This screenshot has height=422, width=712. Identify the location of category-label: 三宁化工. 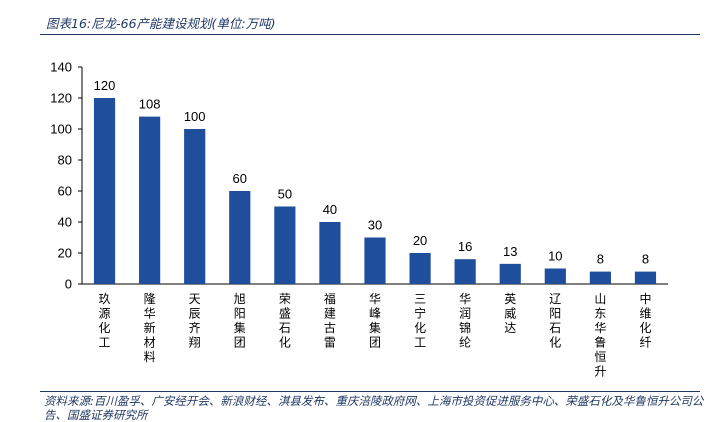
(420, 321).